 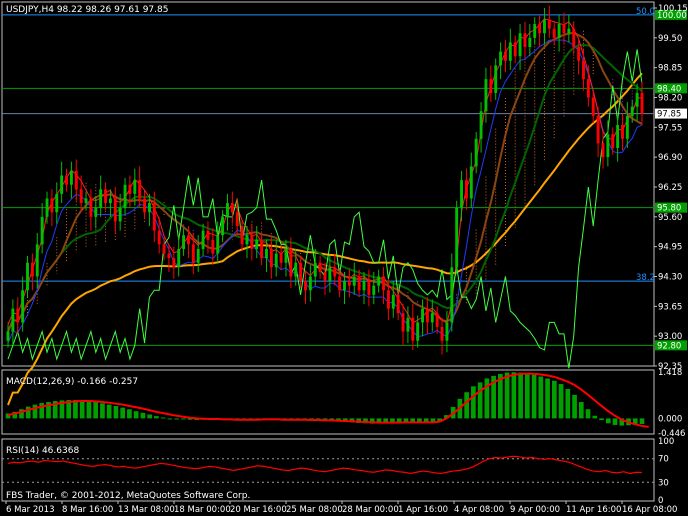 What do you see at coordinates (660, 501) in the screenshot?
I see `rsi-tick-label: 0` at bounding box center [660, 501].